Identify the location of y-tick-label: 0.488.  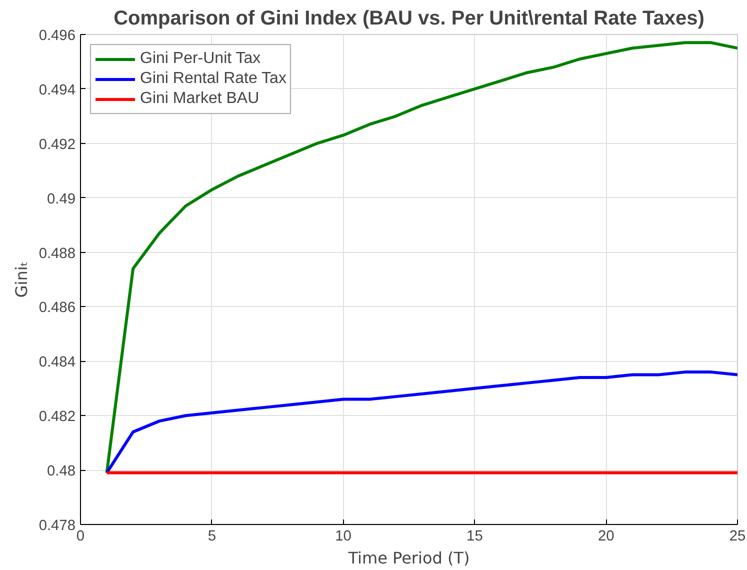
(57, 254).